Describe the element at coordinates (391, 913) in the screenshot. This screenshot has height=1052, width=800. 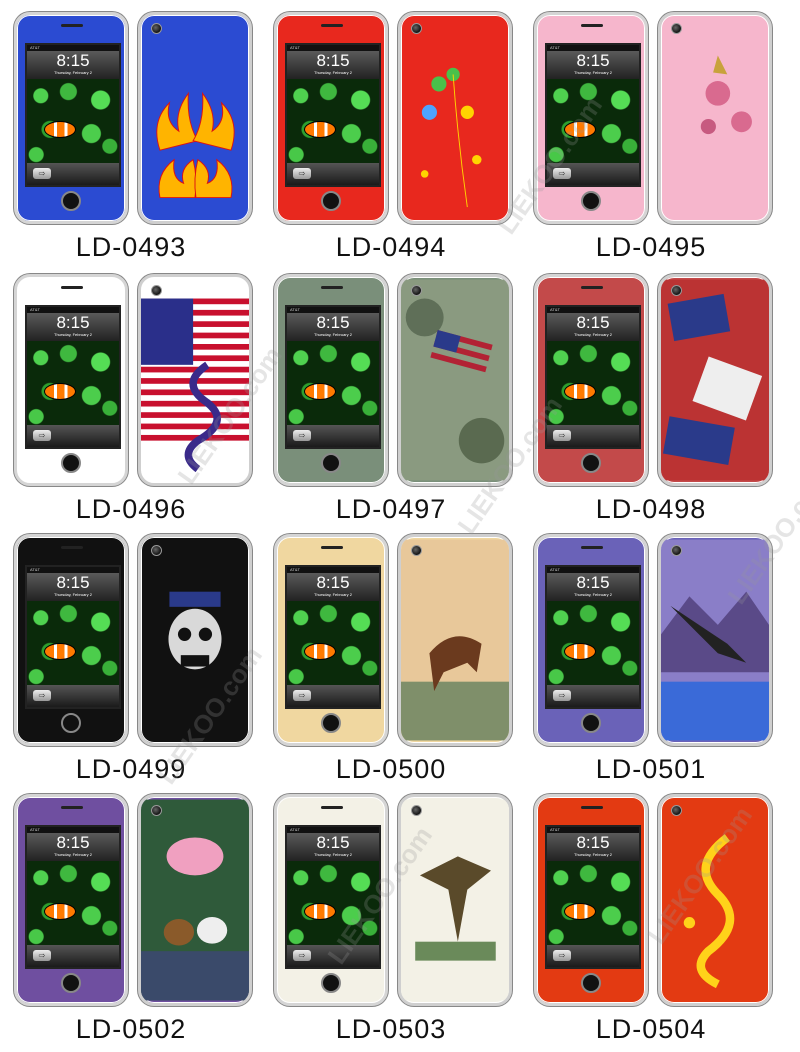
I see `product-card: AT&T 8:15 Thursday, February 2 ⇨ LD-0503` at that location.